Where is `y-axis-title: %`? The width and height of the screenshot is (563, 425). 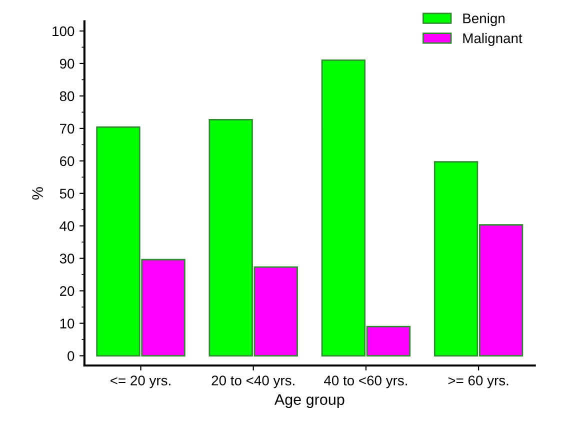 y-axis-title: % is located at coordinates (37, 193).